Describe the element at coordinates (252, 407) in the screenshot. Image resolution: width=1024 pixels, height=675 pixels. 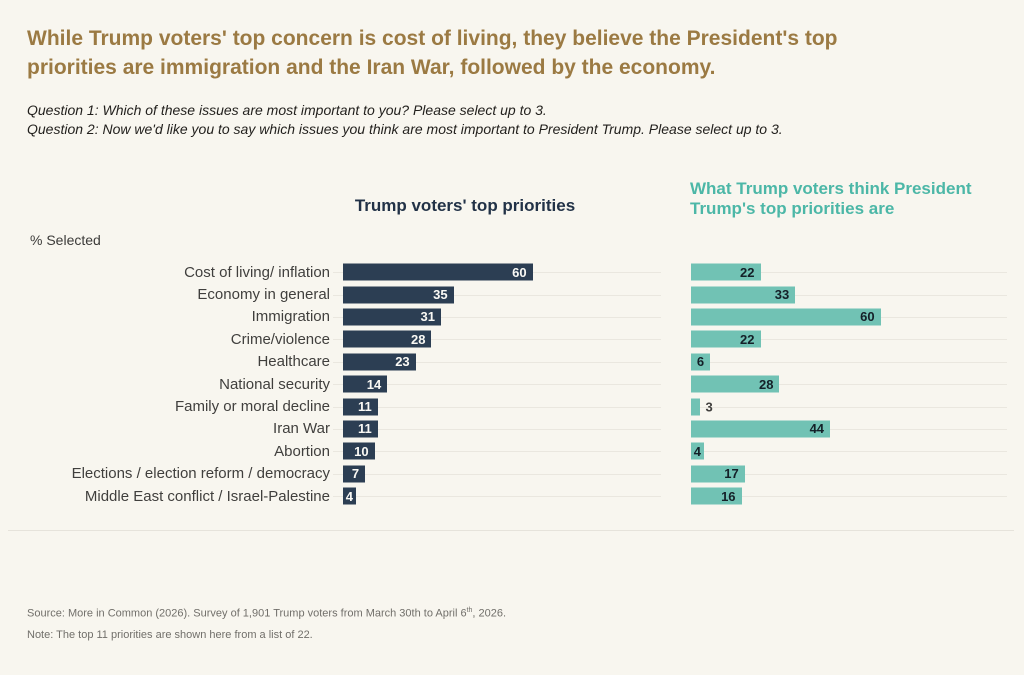
I see `row-label: Family or moral decline` at that location.